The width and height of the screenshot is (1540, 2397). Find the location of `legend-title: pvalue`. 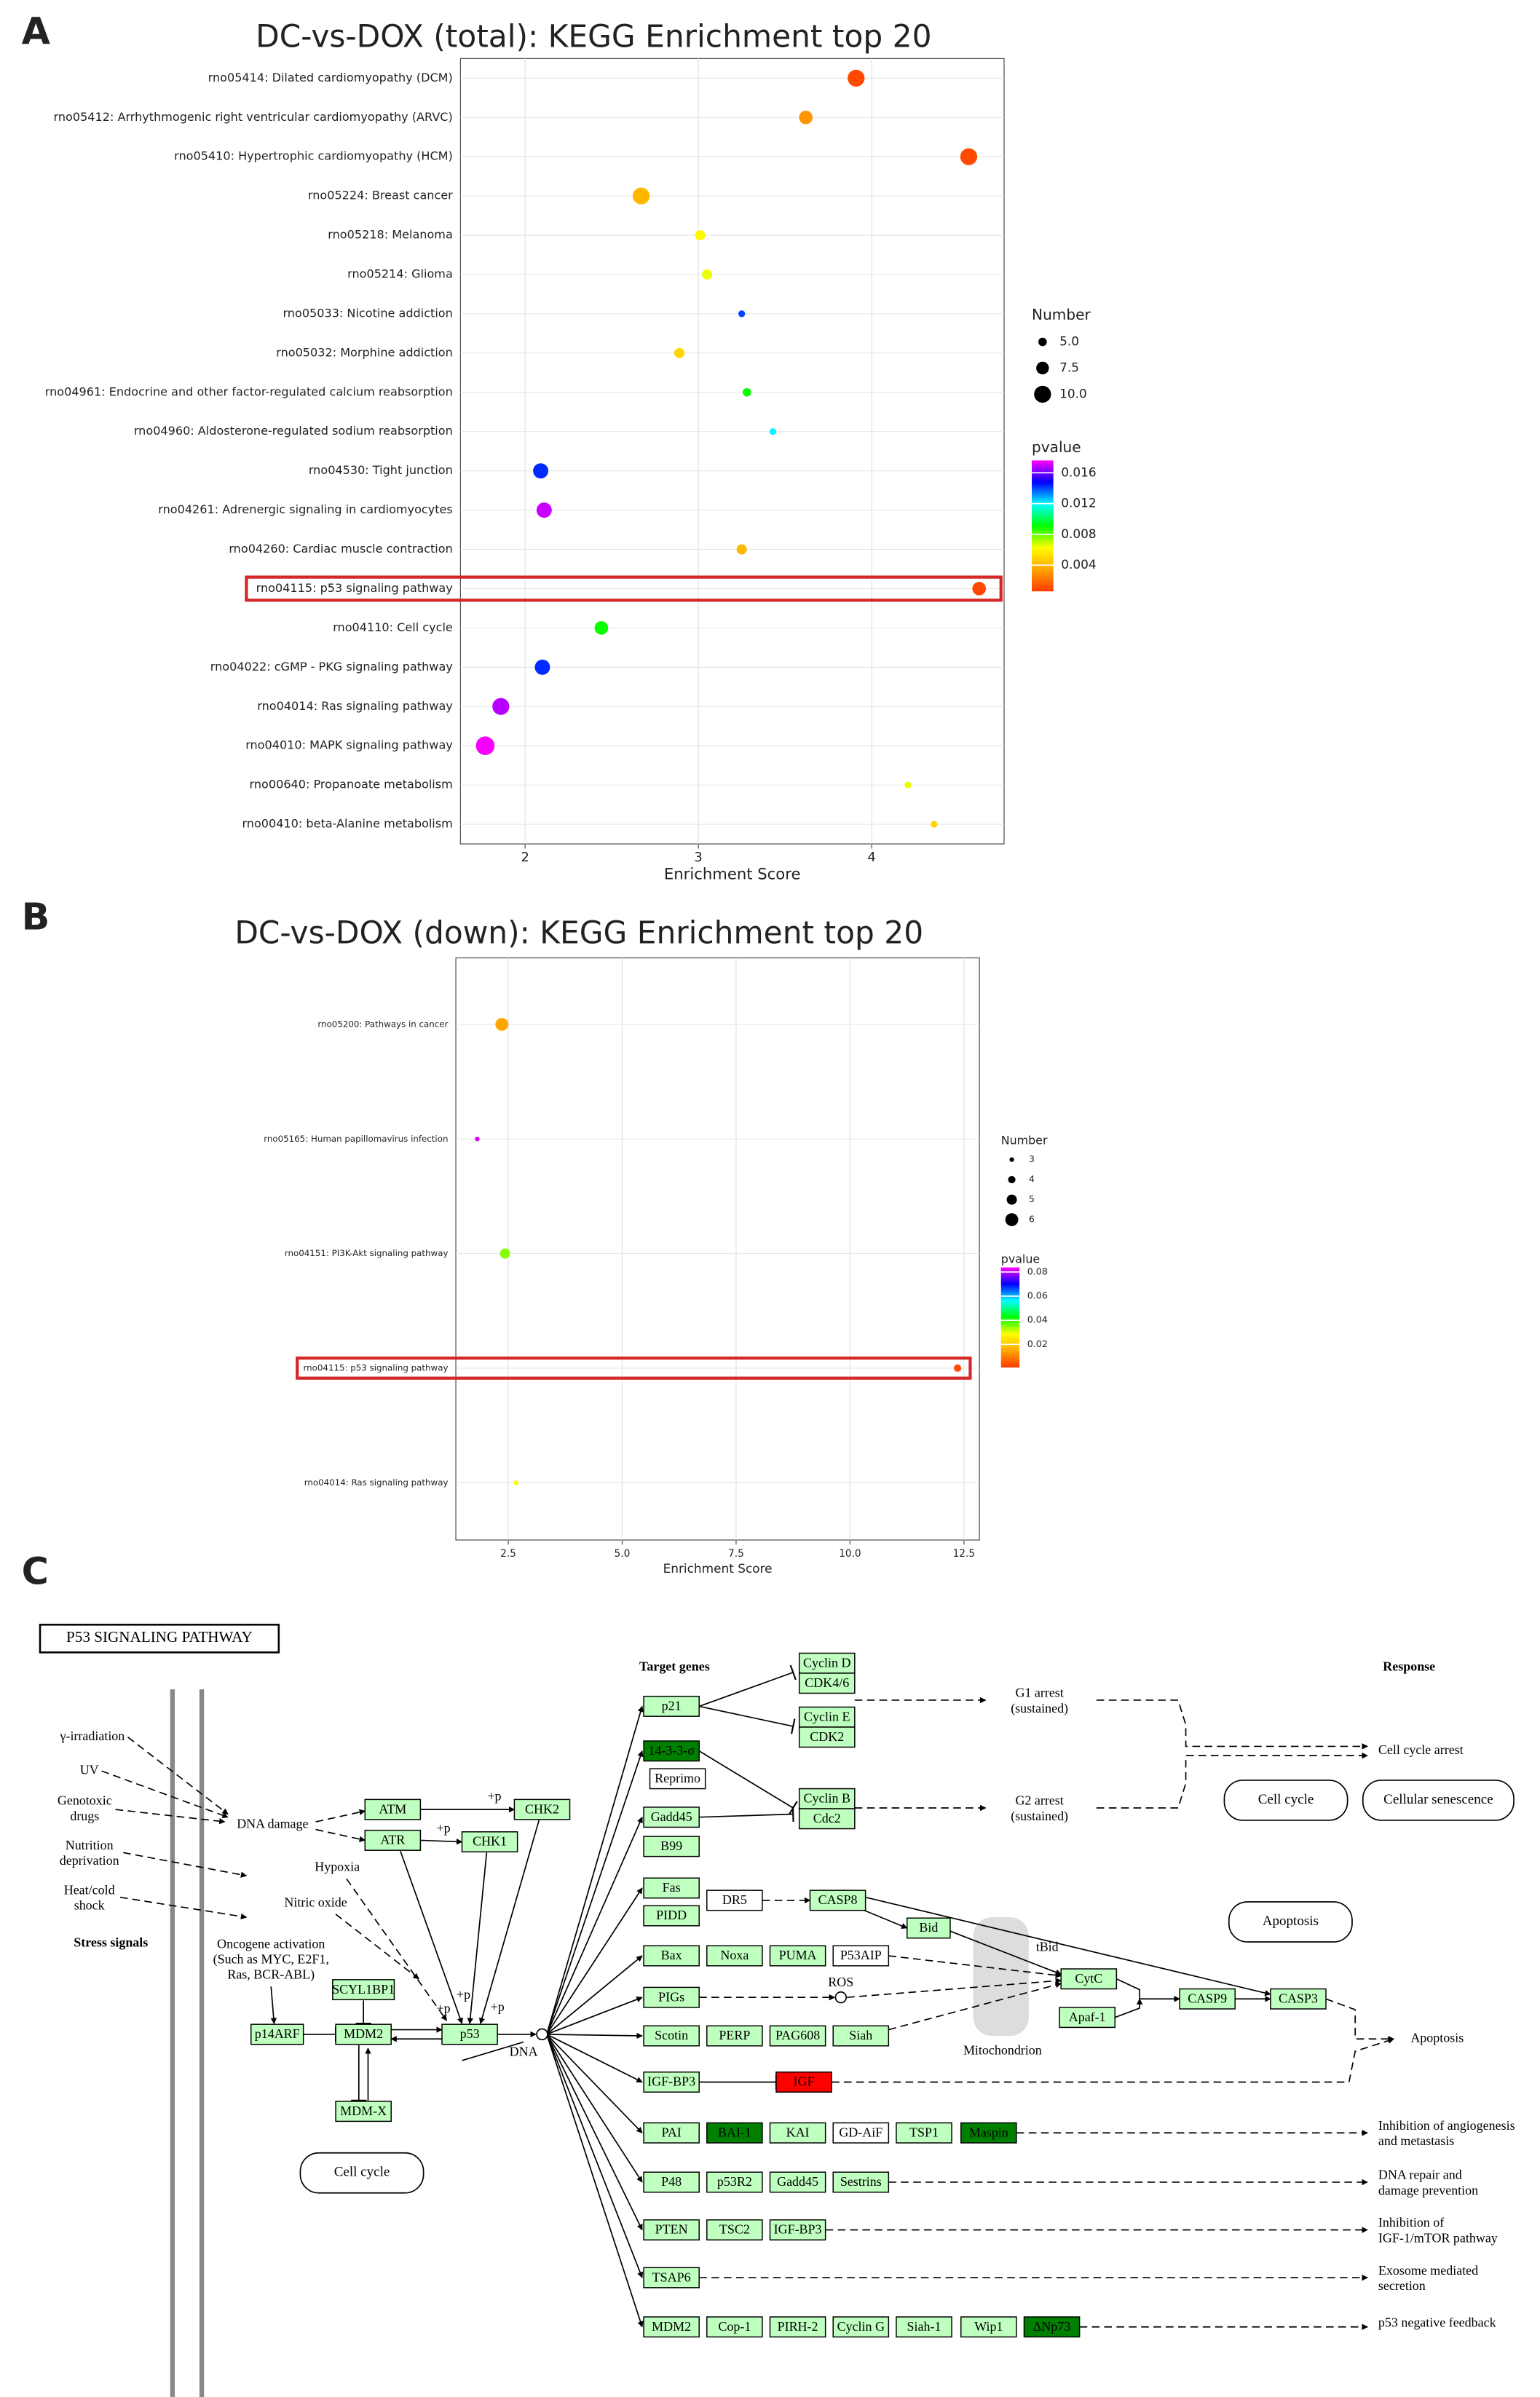

legend-title: pvalue is located at coordinates (1056, 447).